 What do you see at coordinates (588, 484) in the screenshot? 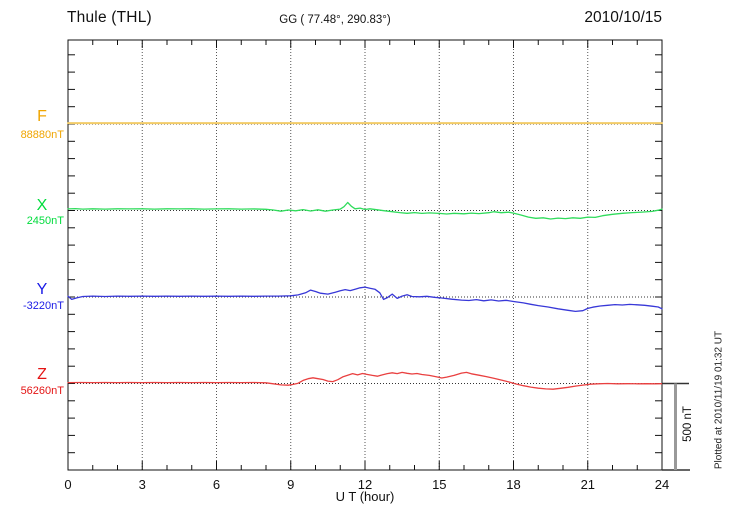
I see `x-tick-label: 21` at bounding box center [588, 484].